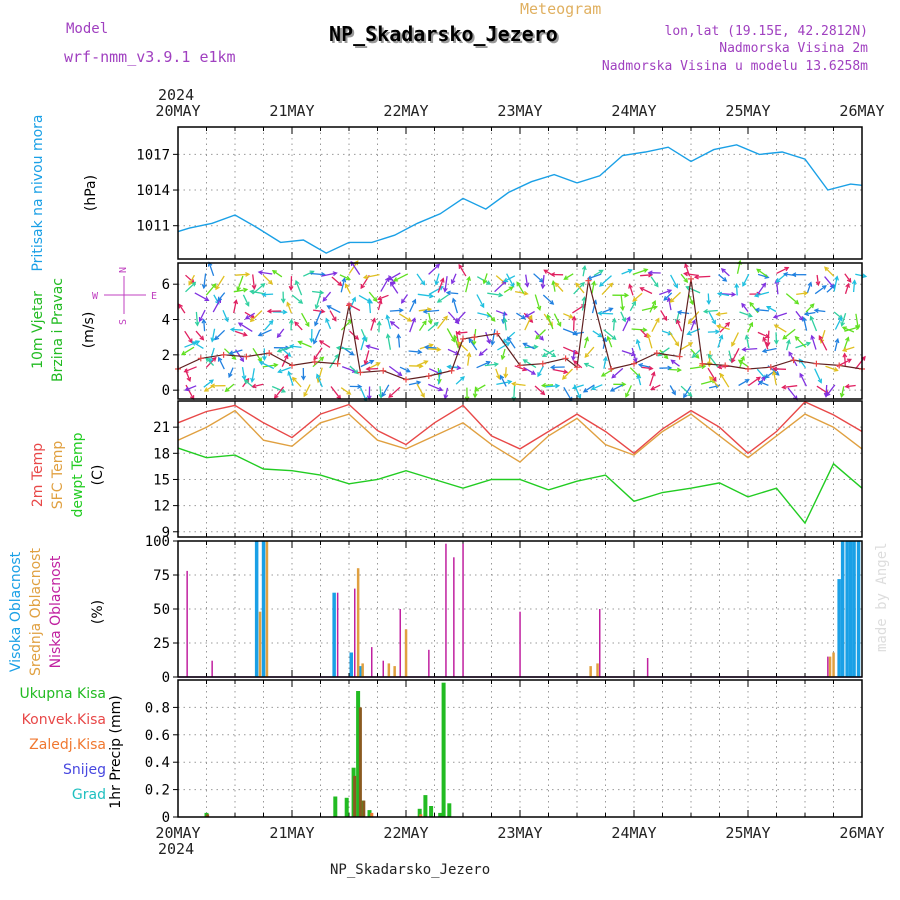 Image resolution: width=900 pixels, height=900 pixels. What do you see at coordinates (858, 609) in the screenshot?
I see `high-cloud-bar` at bounding box center [858, 609].